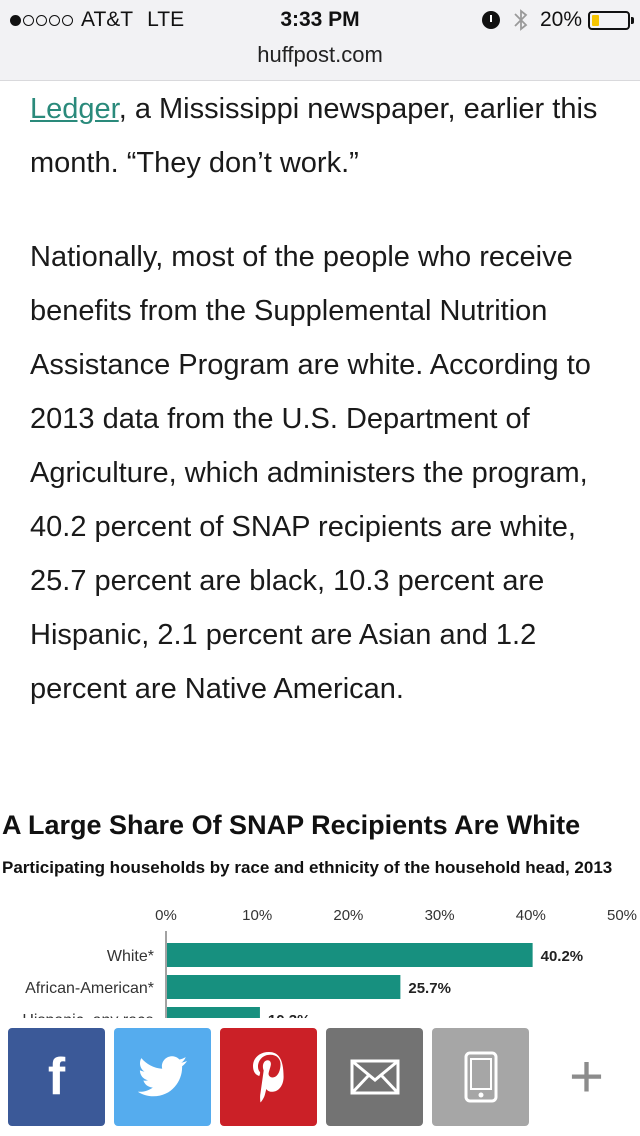 This screenshot has height=1136, width=640. What do you see at coordinates (74, 109) in the screenshot?
I see `ledger-link: Ledger` at bounding box center [74, 109].